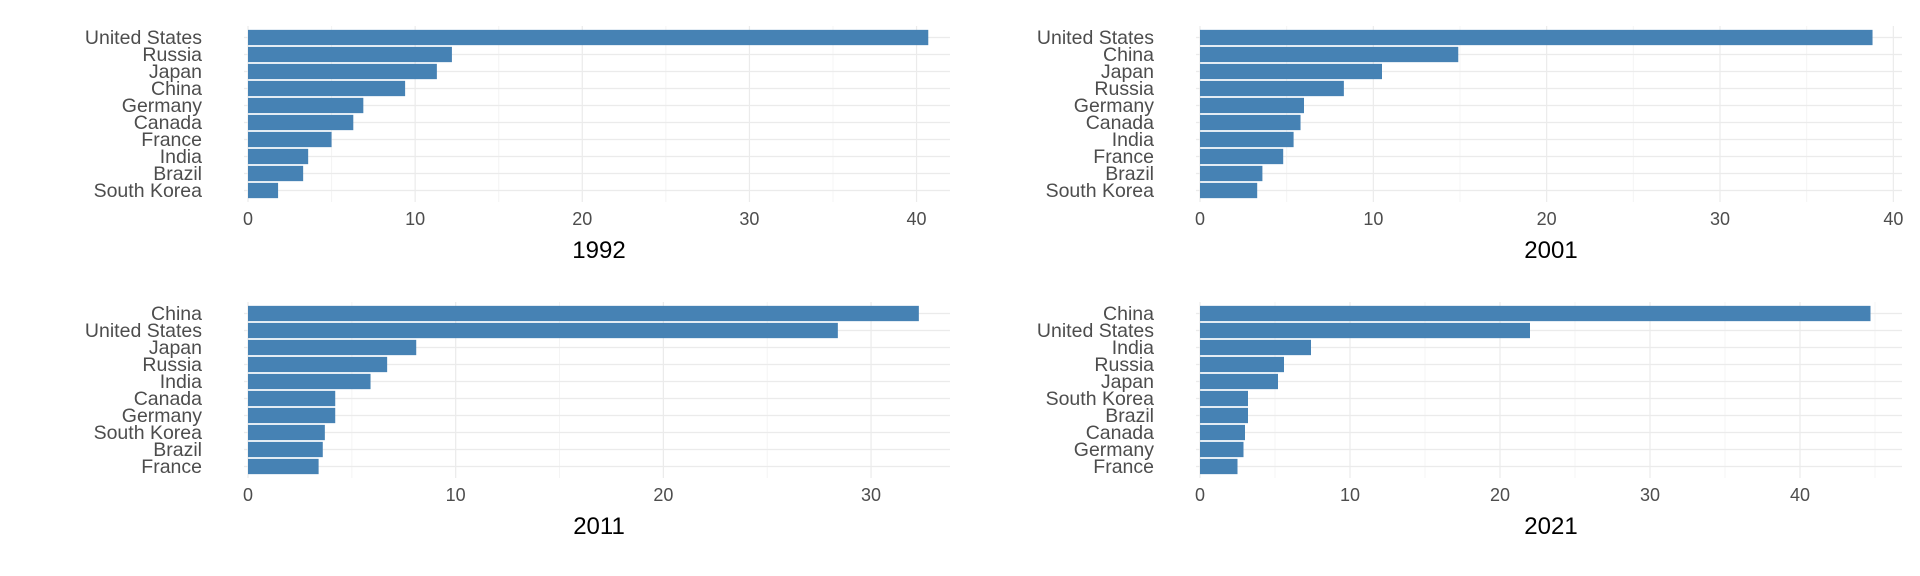 This screenshot has height=576, width=1920. Describe the element at coordinates (562, 495) in the screenshot. I see `x-tick-labels: 0 10 20 30` at that location.